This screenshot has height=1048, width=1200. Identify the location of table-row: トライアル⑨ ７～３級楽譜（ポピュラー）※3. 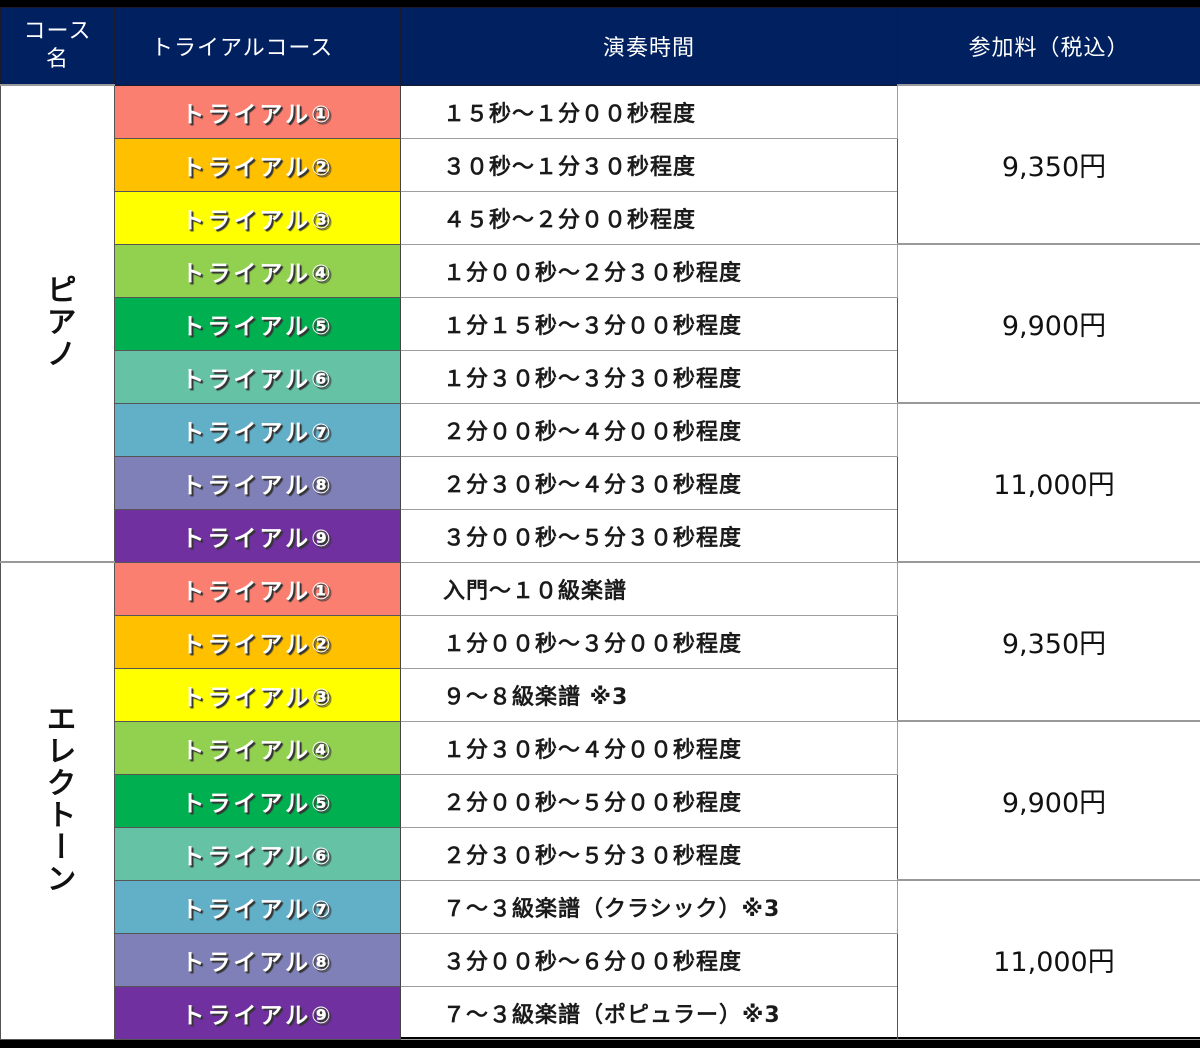
(600, 1012).